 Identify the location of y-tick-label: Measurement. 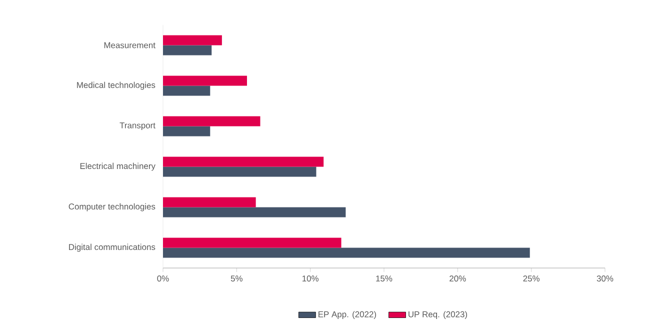
(130, 45).